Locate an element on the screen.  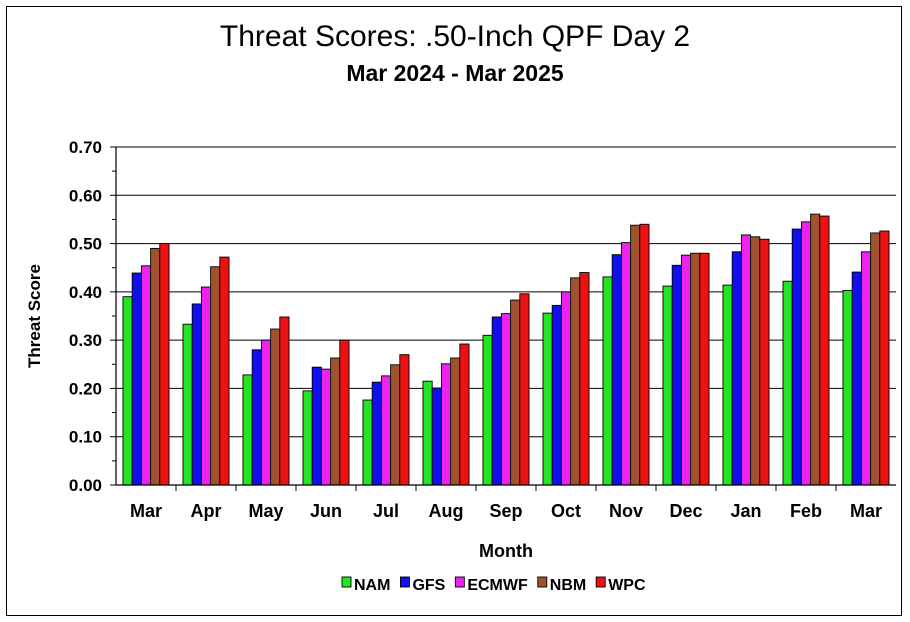
y-axis-label: Threat Score is located at coordinates (34, 316).